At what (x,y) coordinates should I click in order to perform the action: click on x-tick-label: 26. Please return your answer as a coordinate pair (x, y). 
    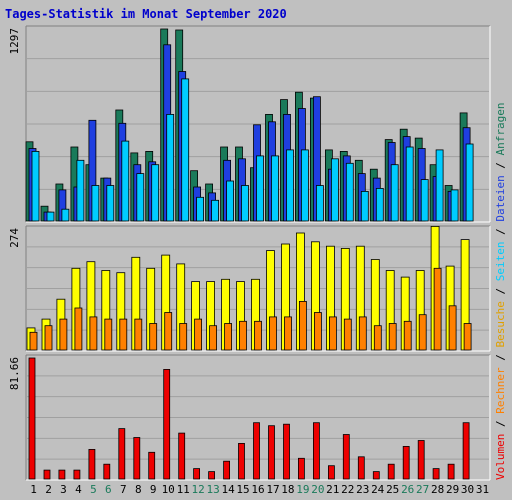
    Looking at the image, I should click on (407, 489).